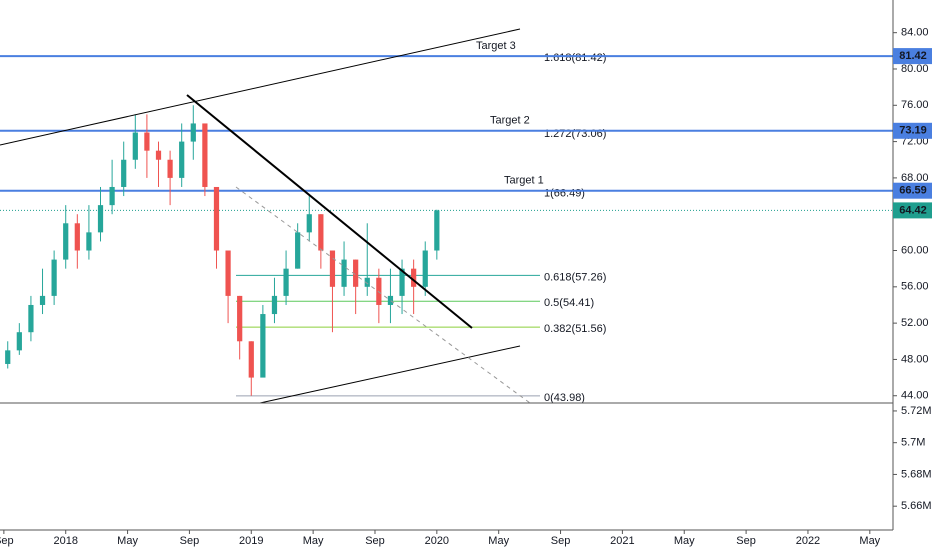 This screenshot has width=932, height=550. Describe the element at coordinates (496, 46) in the screenshot. I see `target-label: Target 3` at that location.